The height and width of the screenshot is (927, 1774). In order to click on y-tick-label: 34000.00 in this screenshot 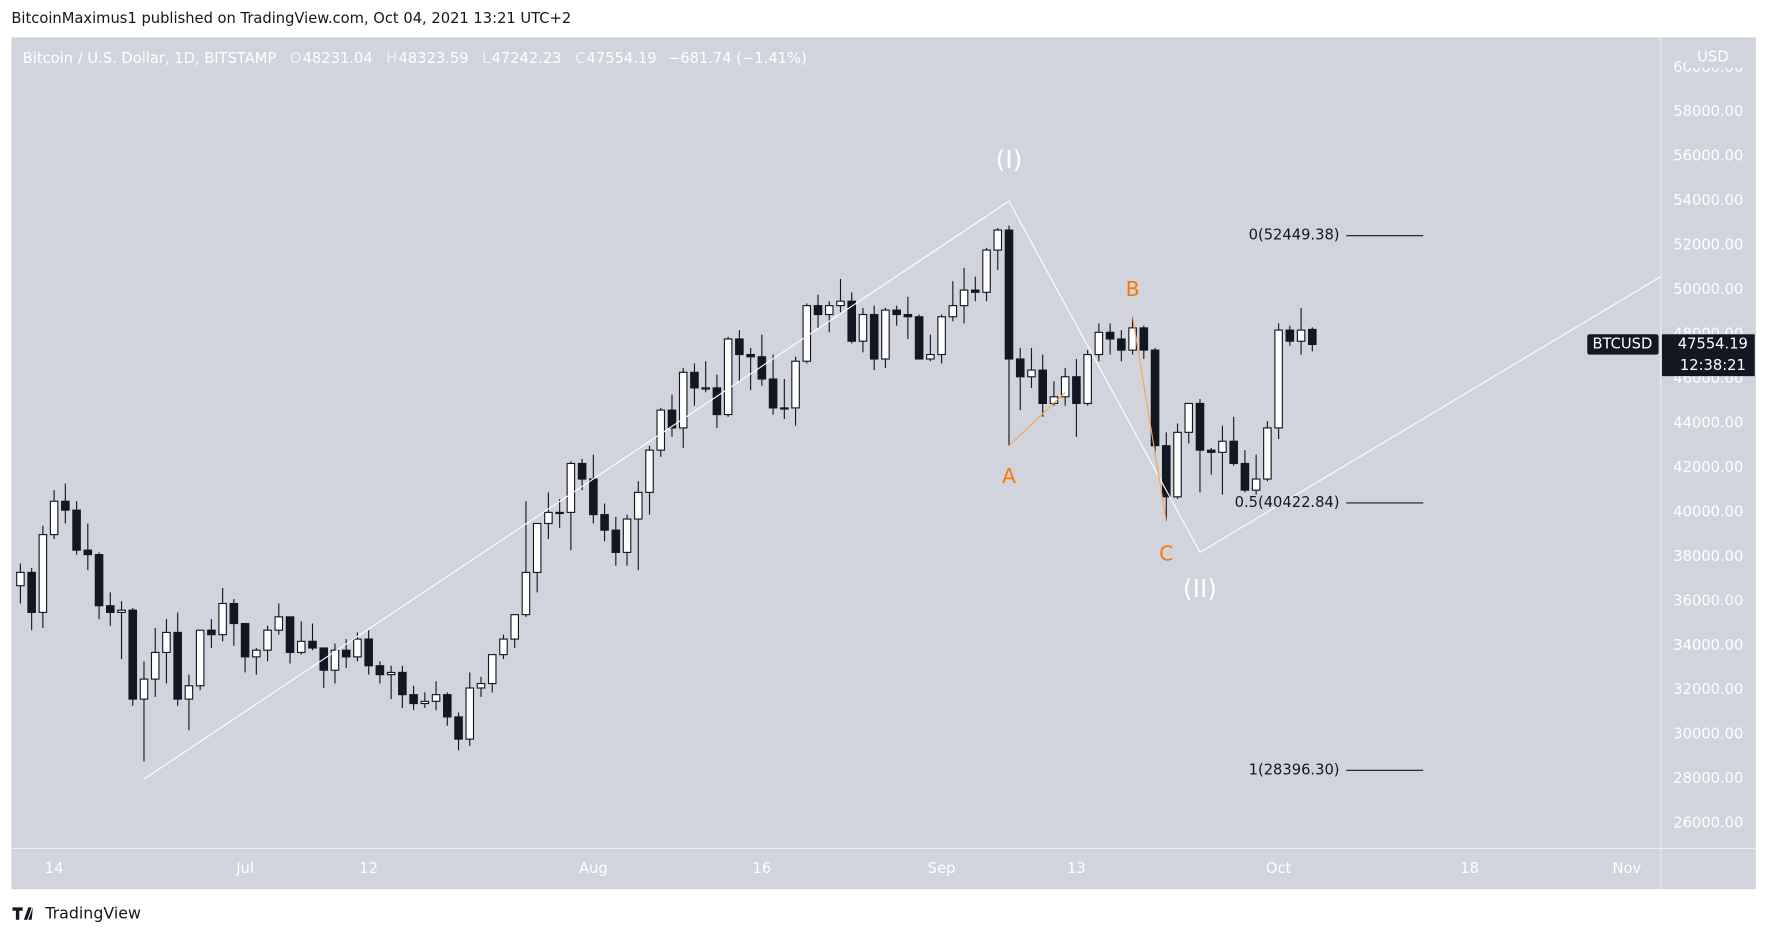, I will do `click(1708, 645)`.